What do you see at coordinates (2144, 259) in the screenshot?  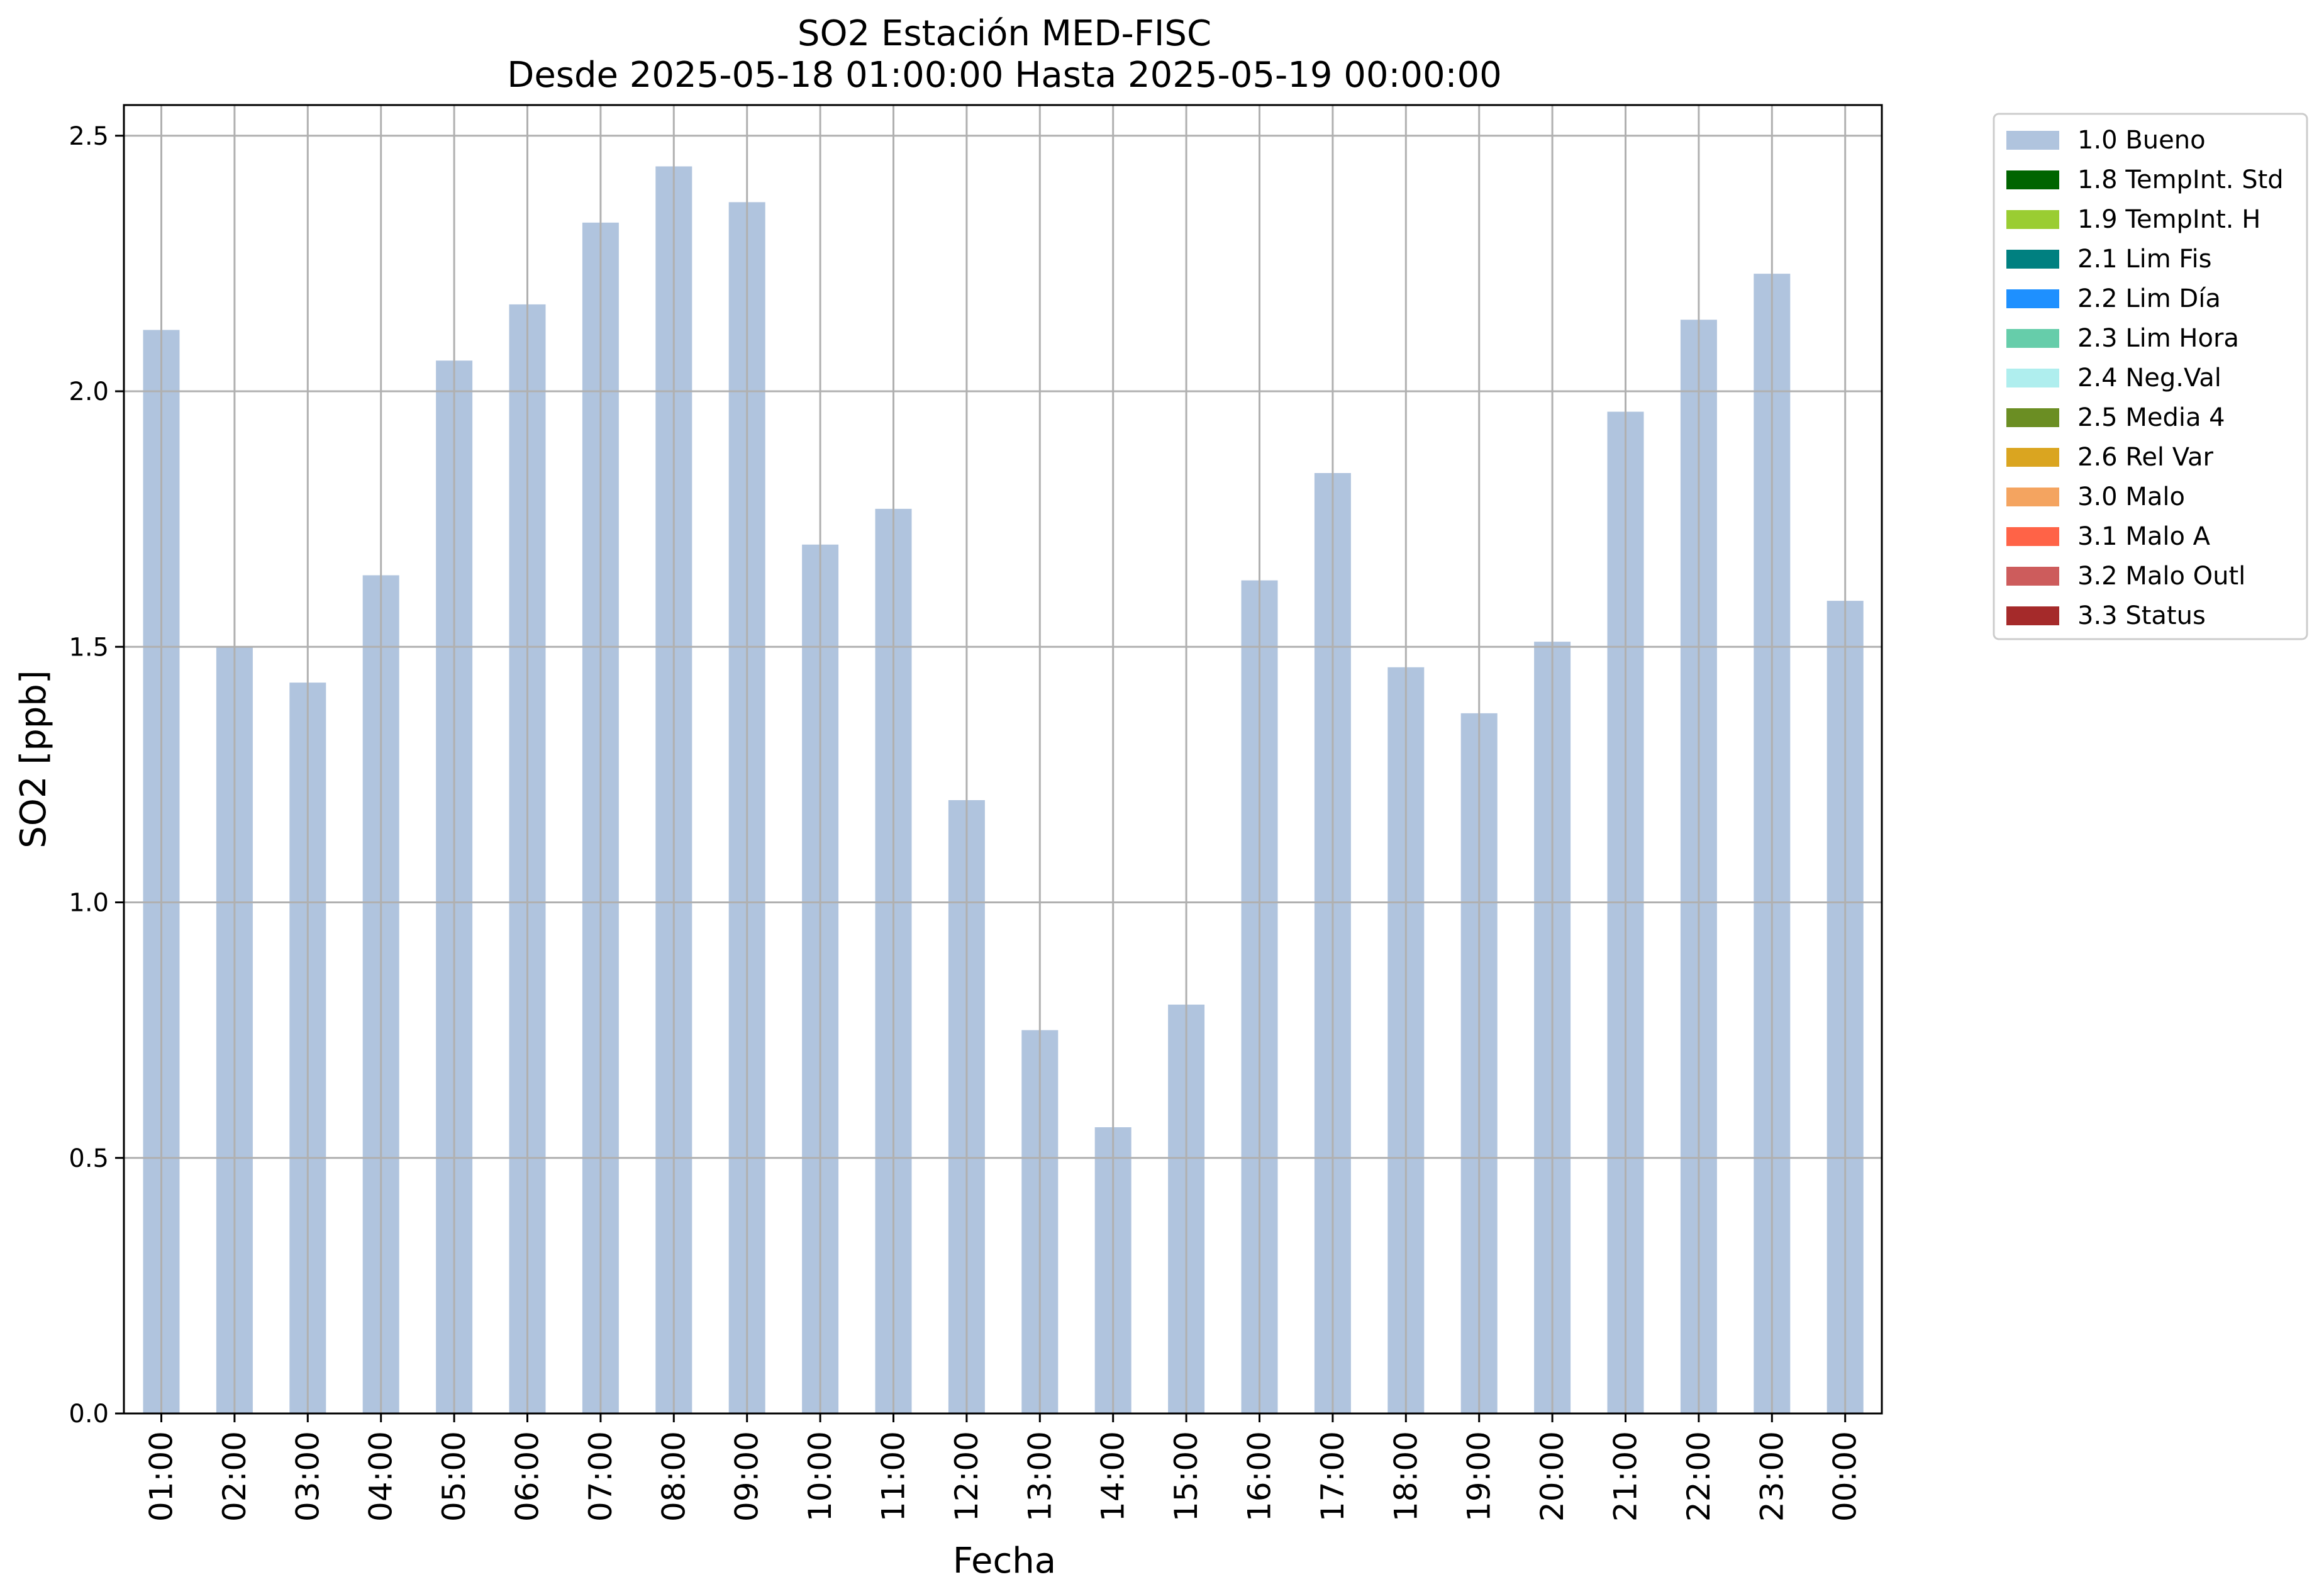 I see `legend-label: 2.1 Lim Fis` at bounding box center [2144, 259].